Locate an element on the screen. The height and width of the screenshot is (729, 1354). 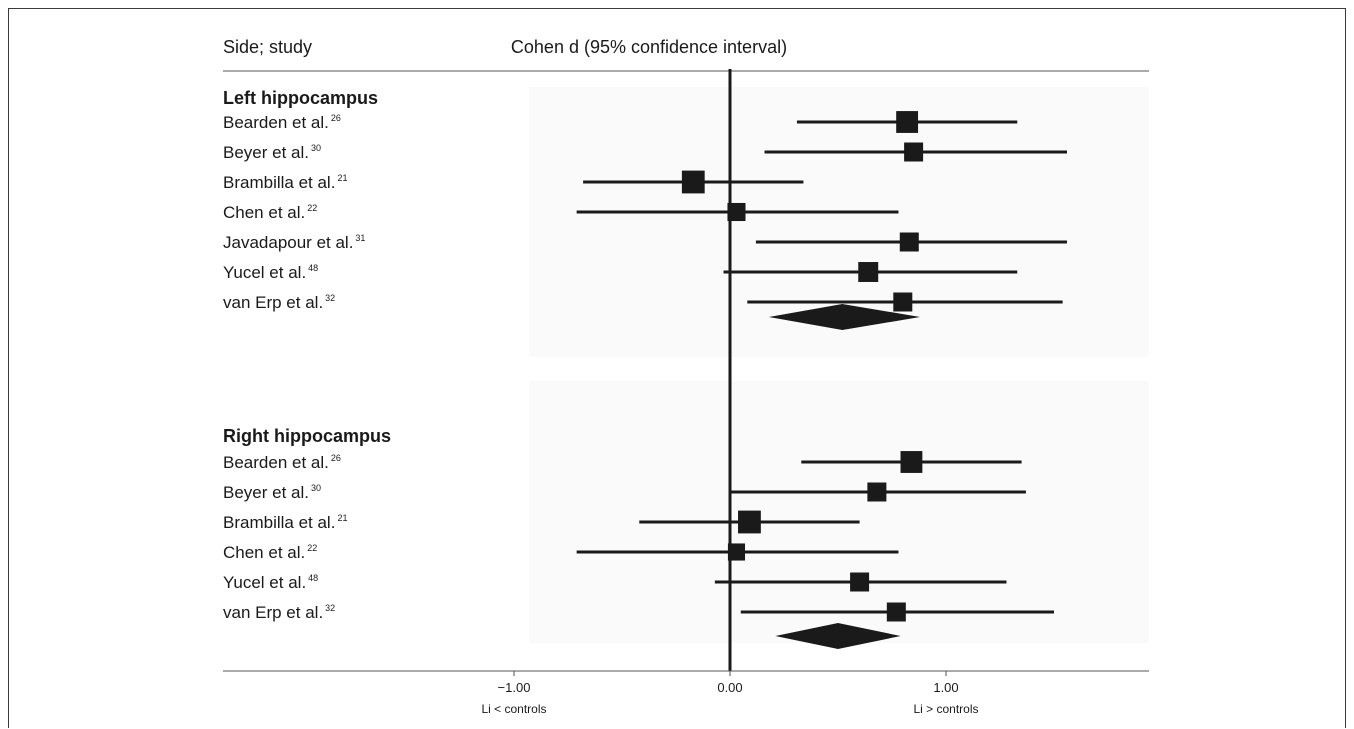
x-tick-label: 1.00 is located at coordinates (945, 687).